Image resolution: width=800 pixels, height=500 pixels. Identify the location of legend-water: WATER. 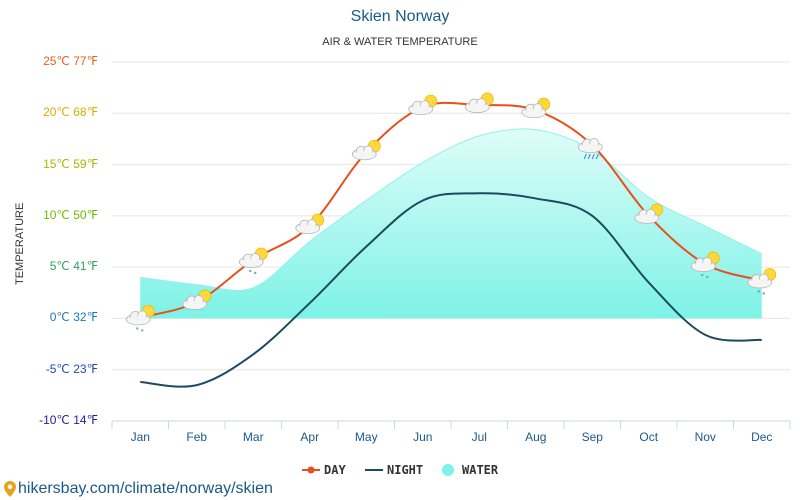
(470, 470).